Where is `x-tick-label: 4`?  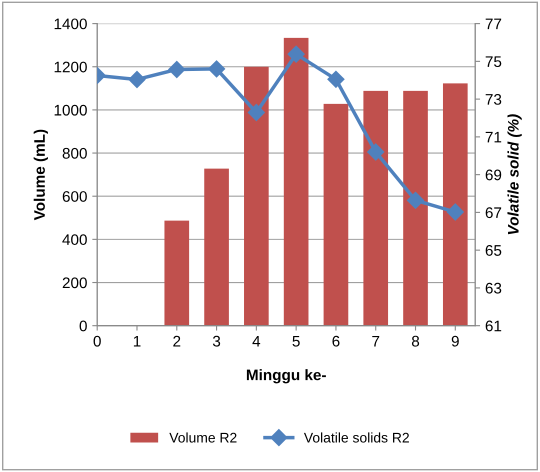 x-tick-label: 4 is located at coordinates (256, 341).